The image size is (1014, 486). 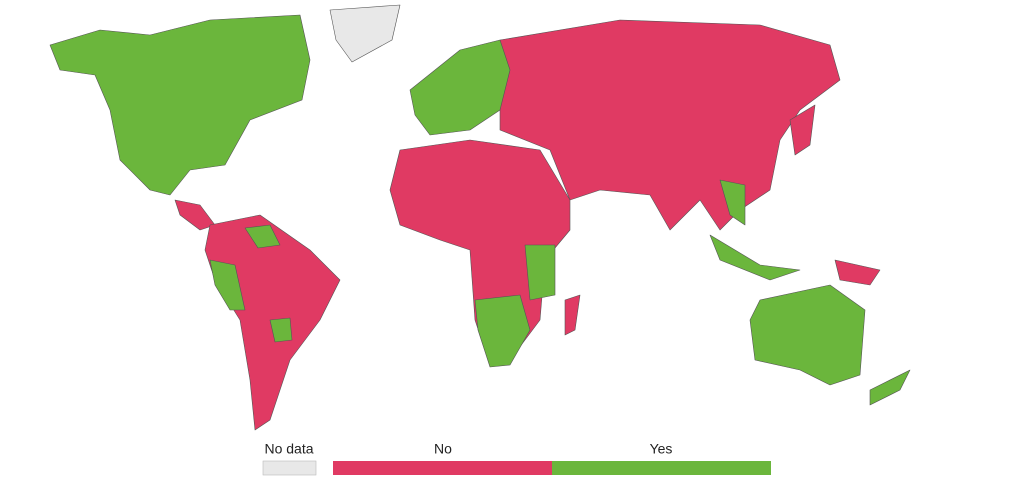 I want to click on guyana, so click(x=262, y=236).